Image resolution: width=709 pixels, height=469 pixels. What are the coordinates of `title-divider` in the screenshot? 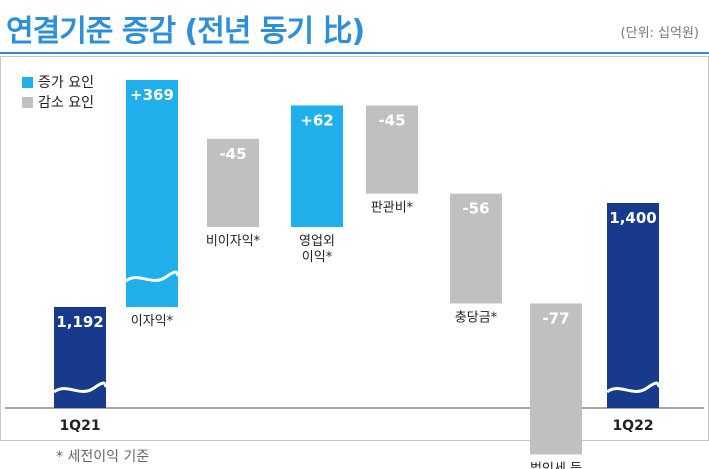 It's located at (354, 53).